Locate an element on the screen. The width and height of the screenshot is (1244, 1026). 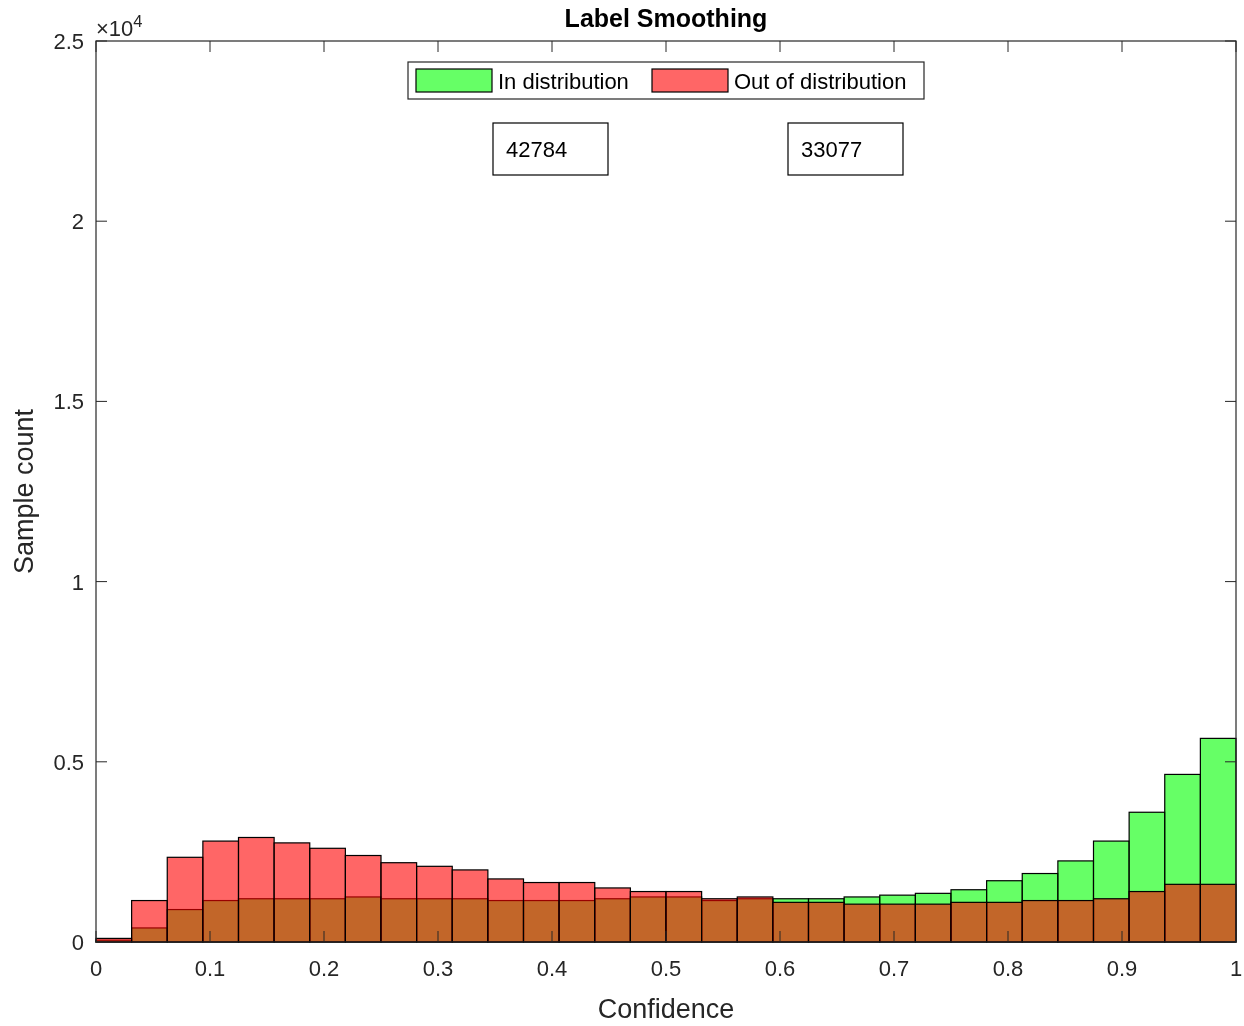
legend-label: Out of distribution is located at coordinates (820, 81).